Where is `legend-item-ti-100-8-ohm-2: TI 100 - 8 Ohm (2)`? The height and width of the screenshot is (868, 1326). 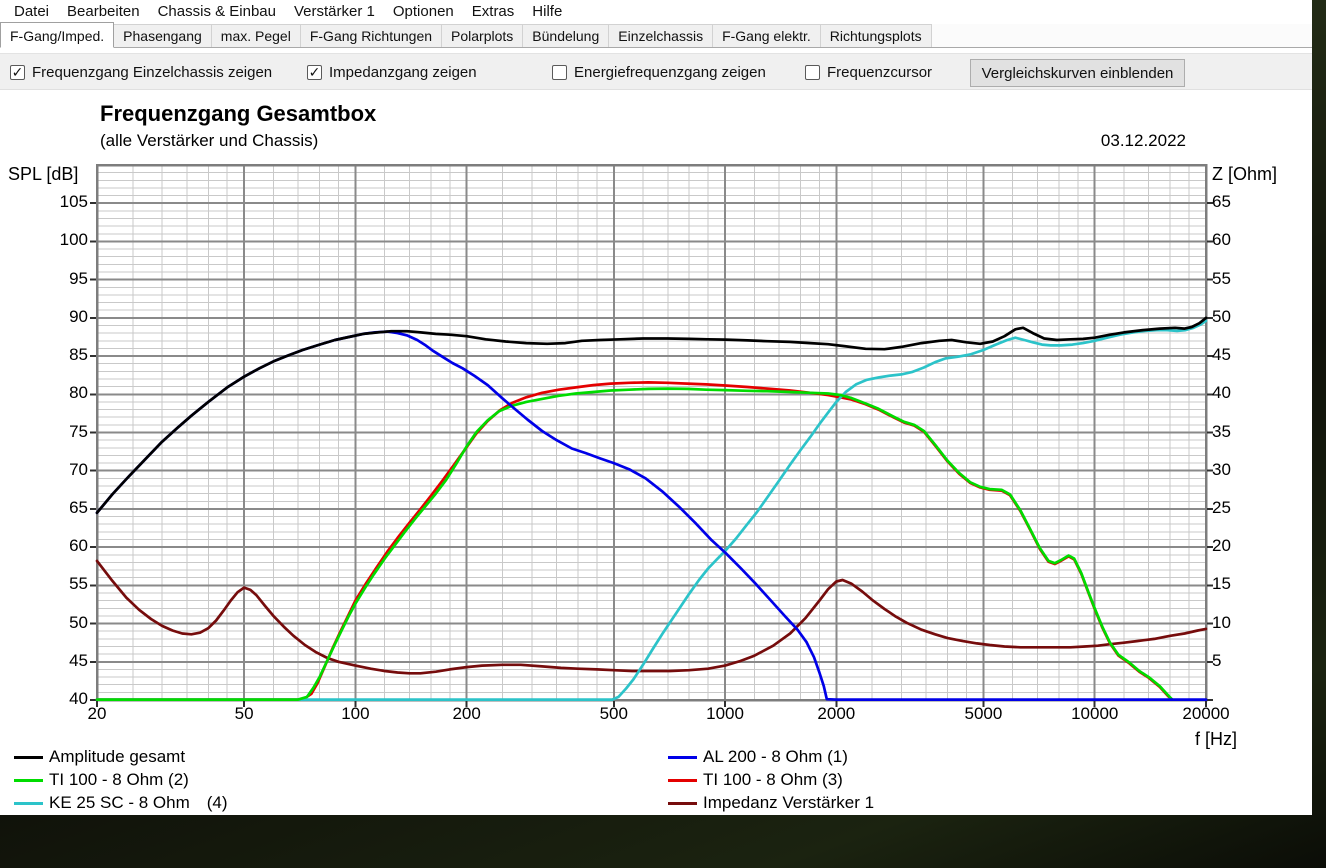
legend-item-ti-100-8-ohm-2: TI 100 - 8 Ohm (2) is located at coordinates (101, 780).